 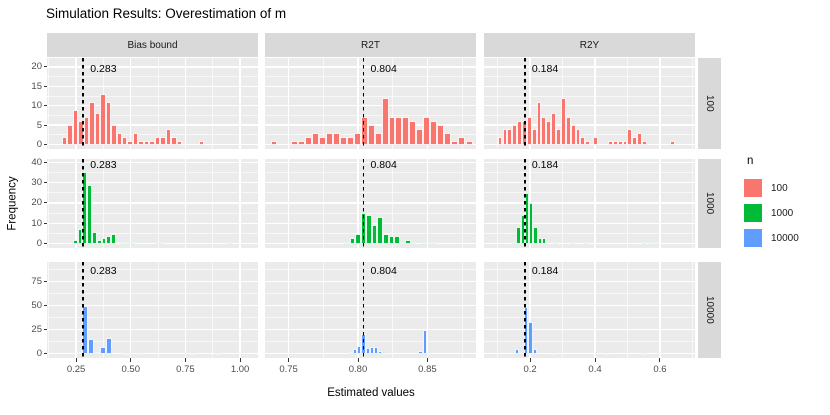 I want to click on facet-strip-r2y: R2Y, so click(x=589, y=45).